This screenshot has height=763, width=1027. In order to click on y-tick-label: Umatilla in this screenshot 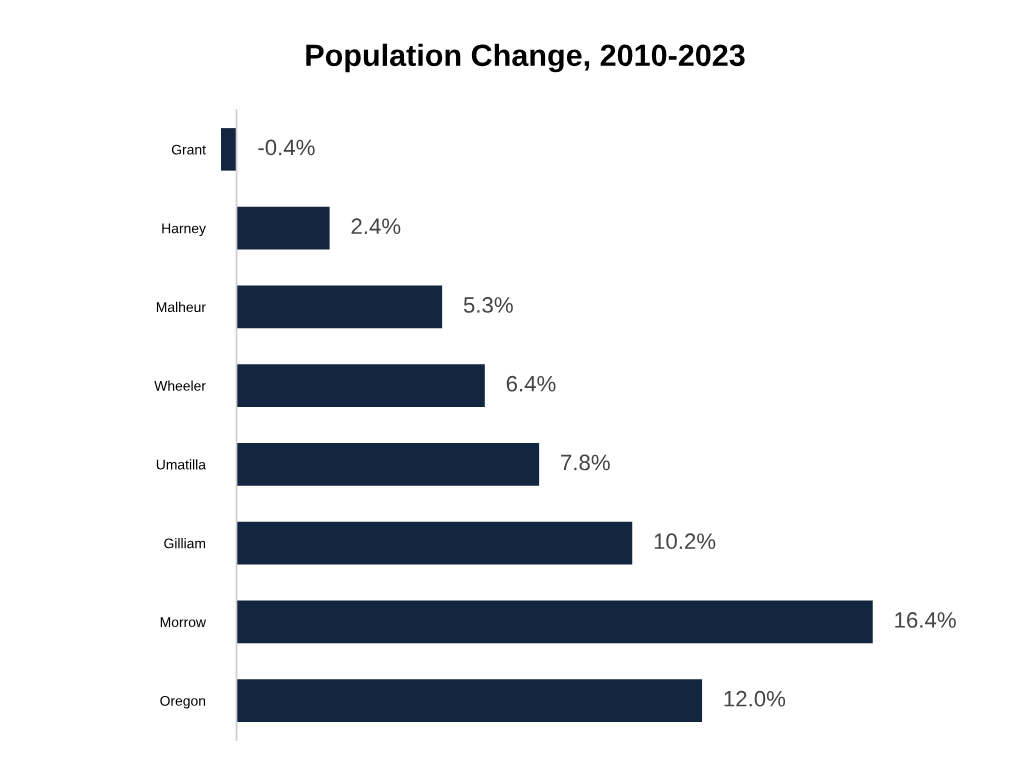, I will do `click(181, 464)`.